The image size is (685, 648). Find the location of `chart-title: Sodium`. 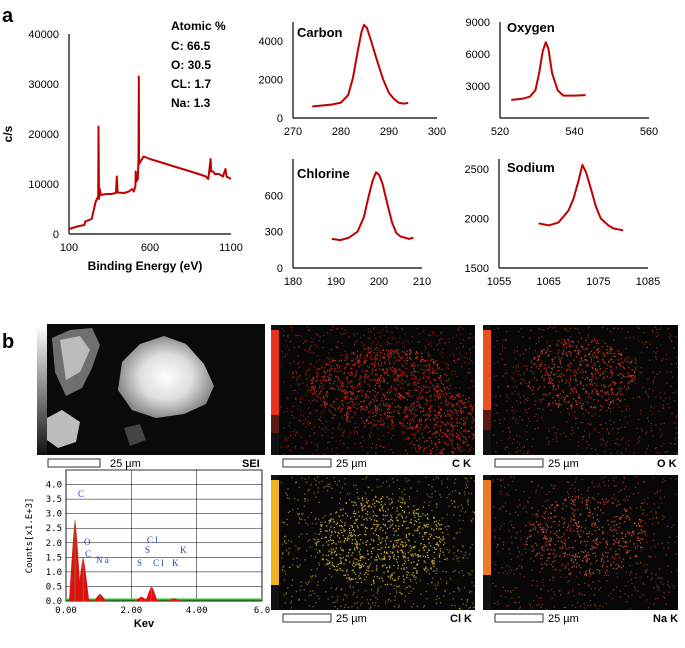

chart-title: Sodium is located at coordinates (531, 167).